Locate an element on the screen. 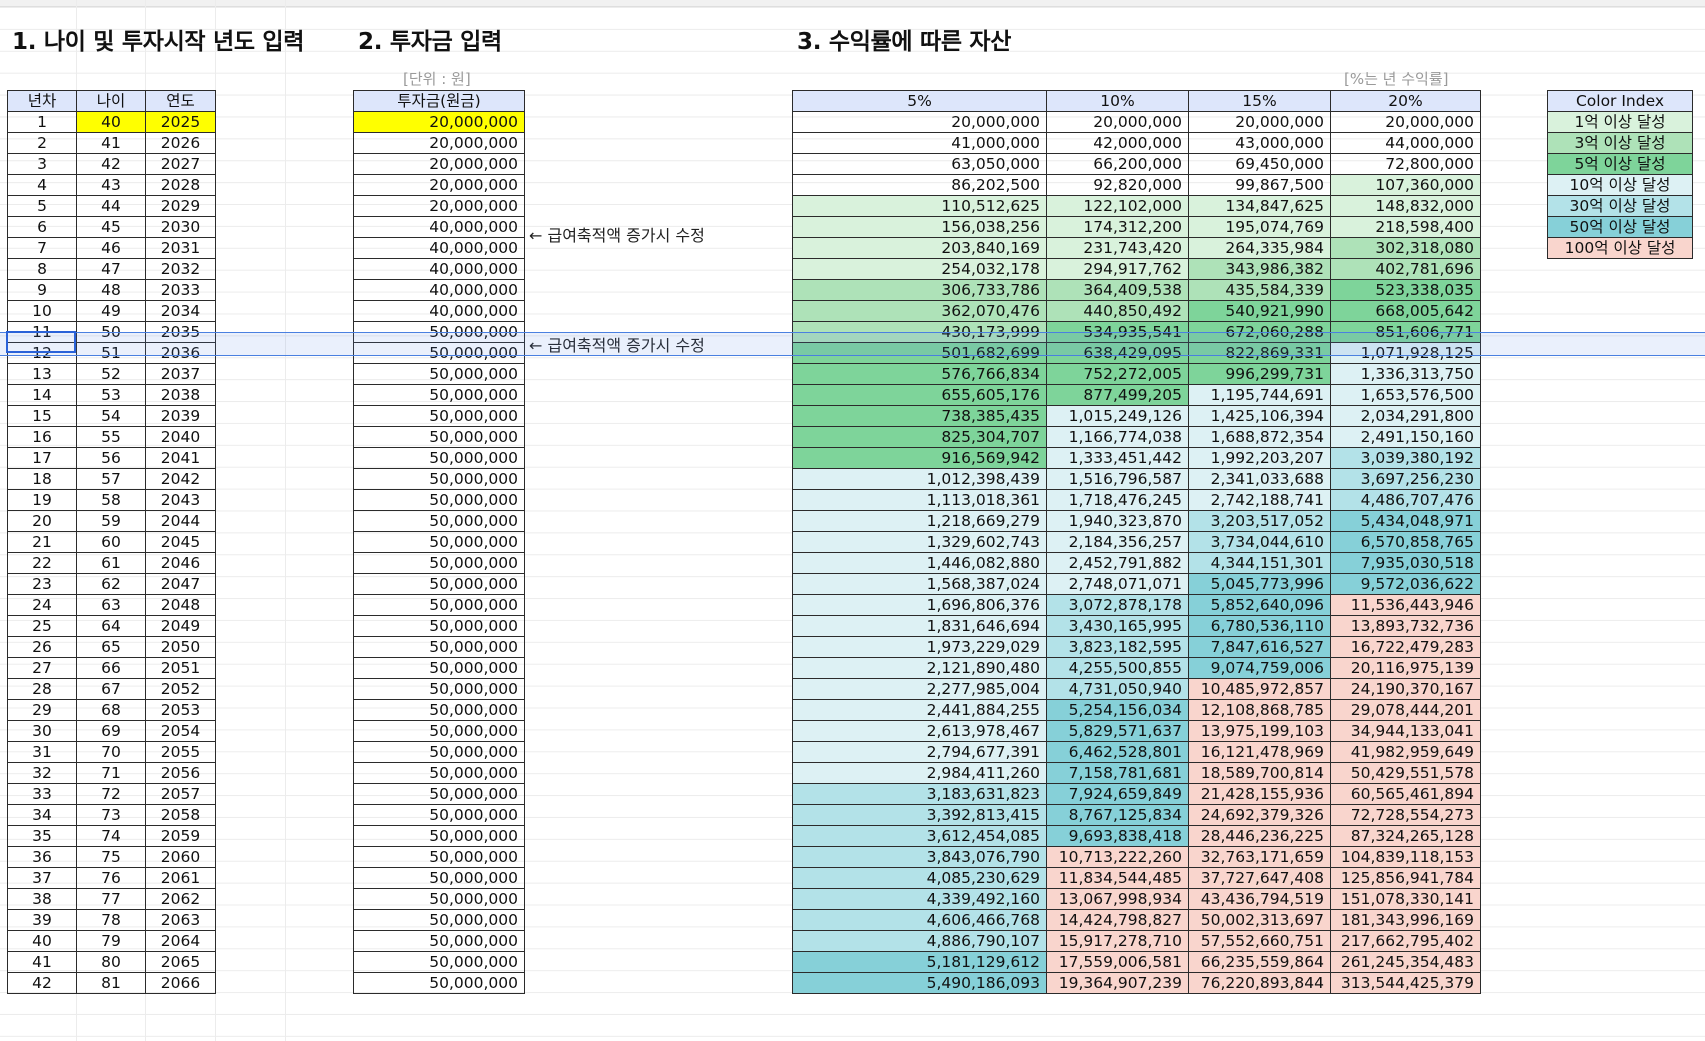 Image resolution: width=1705 pixels, height=1041 pixels. asset-cell: 1,516,796,587 is located at coordinates (1117, 479).